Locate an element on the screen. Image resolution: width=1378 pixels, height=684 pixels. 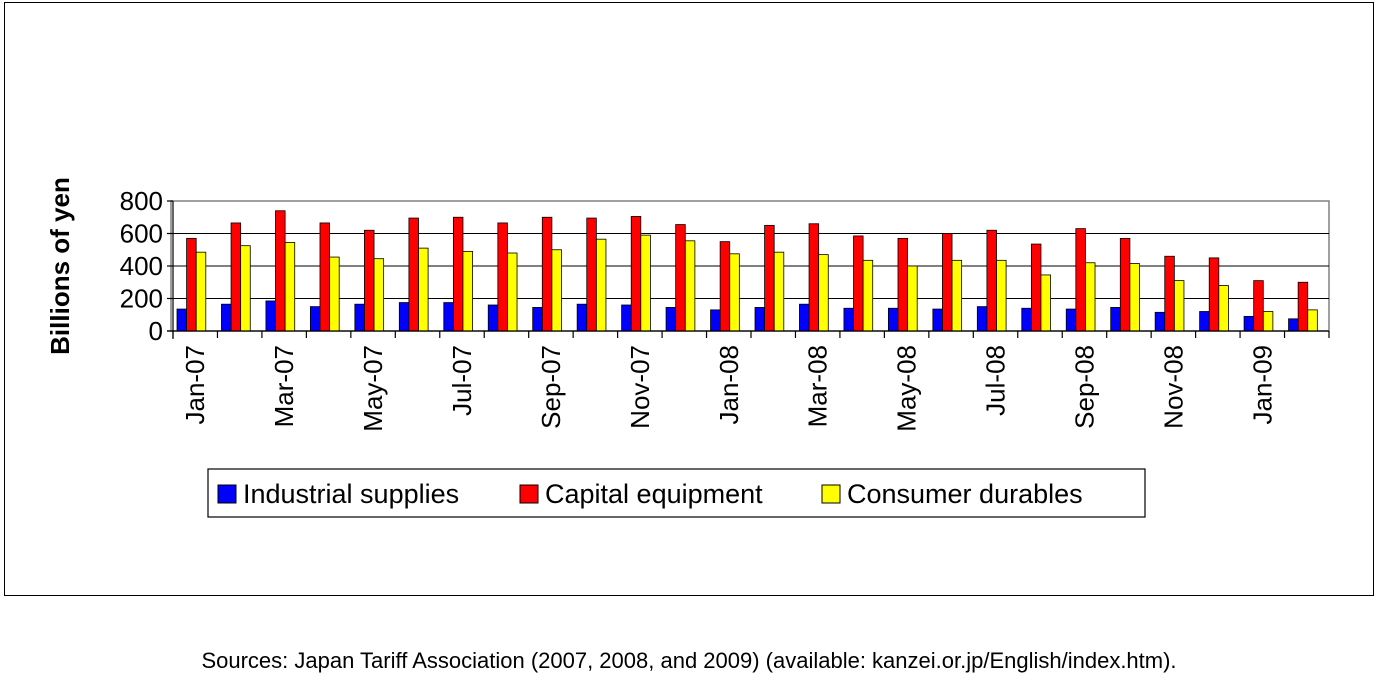
y-tick-label: 400 is located at coordinates (141, 266).